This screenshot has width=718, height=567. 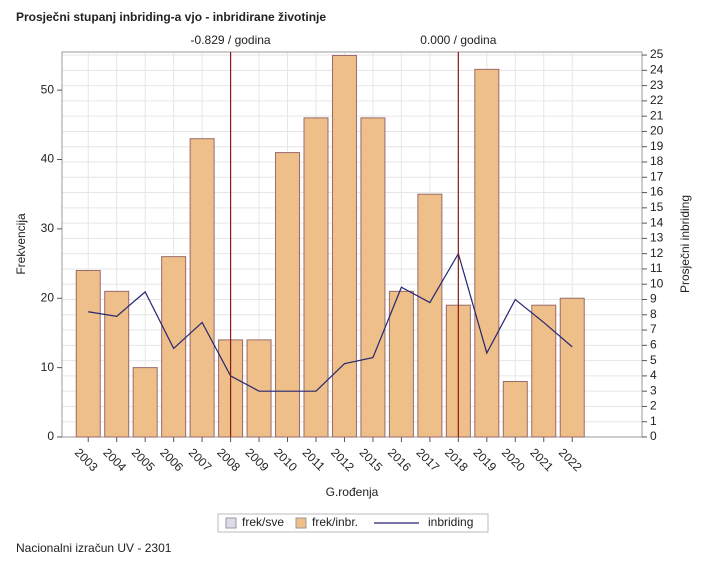 I want to click on x-tick-label: 2005, so click(x=143, y=459).